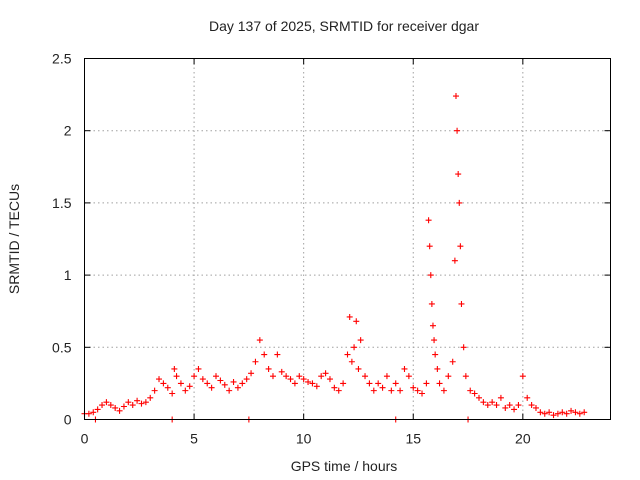  What do you see at coordinates (62, 347) in the screenshot?
I see `y-tick-label: 0.5` at bounding box center [62, 347].